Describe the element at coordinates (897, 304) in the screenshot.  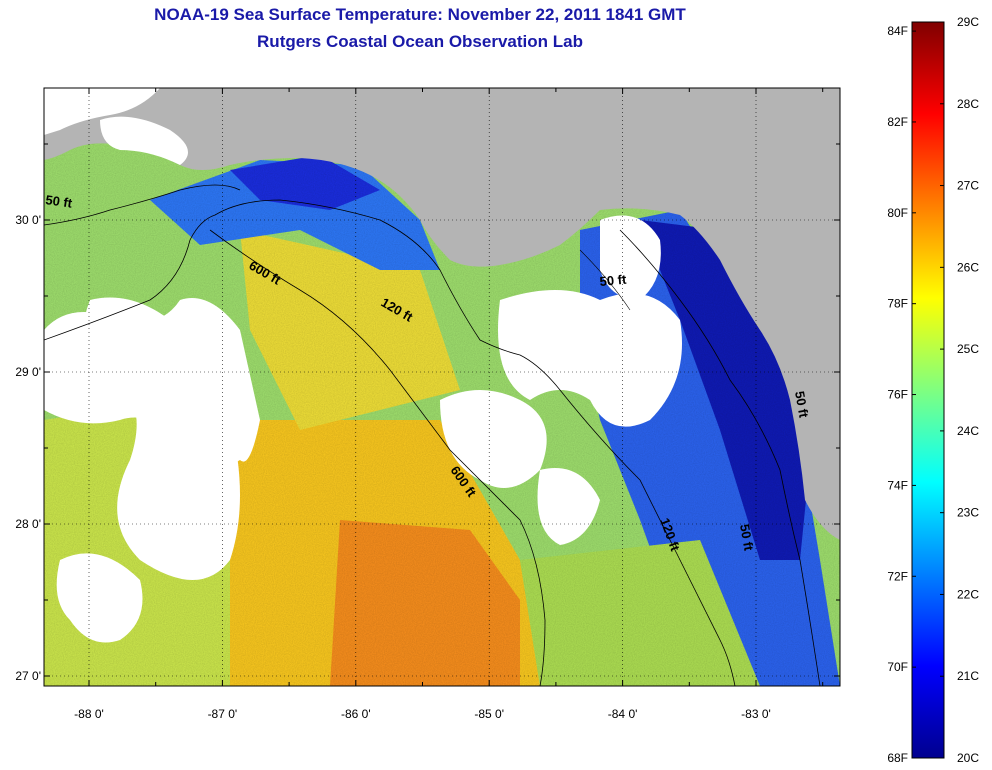
I see `colorbar-f-label: 78F` at that location.